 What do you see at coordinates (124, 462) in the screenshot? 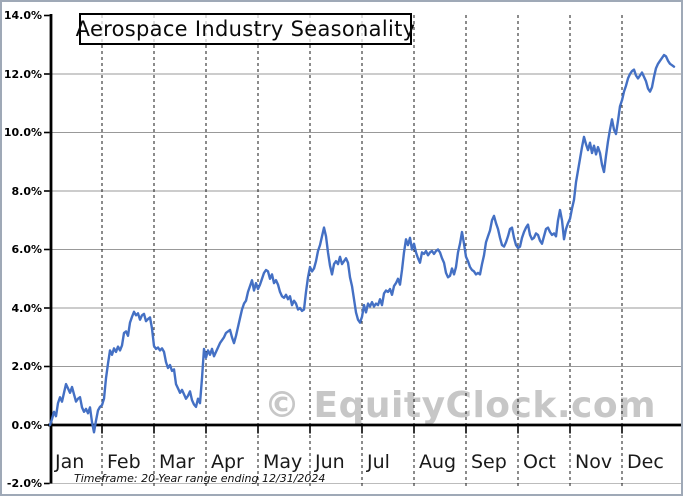
I see `x-axis-month-label: Feb` at bounding box center [124, 462].